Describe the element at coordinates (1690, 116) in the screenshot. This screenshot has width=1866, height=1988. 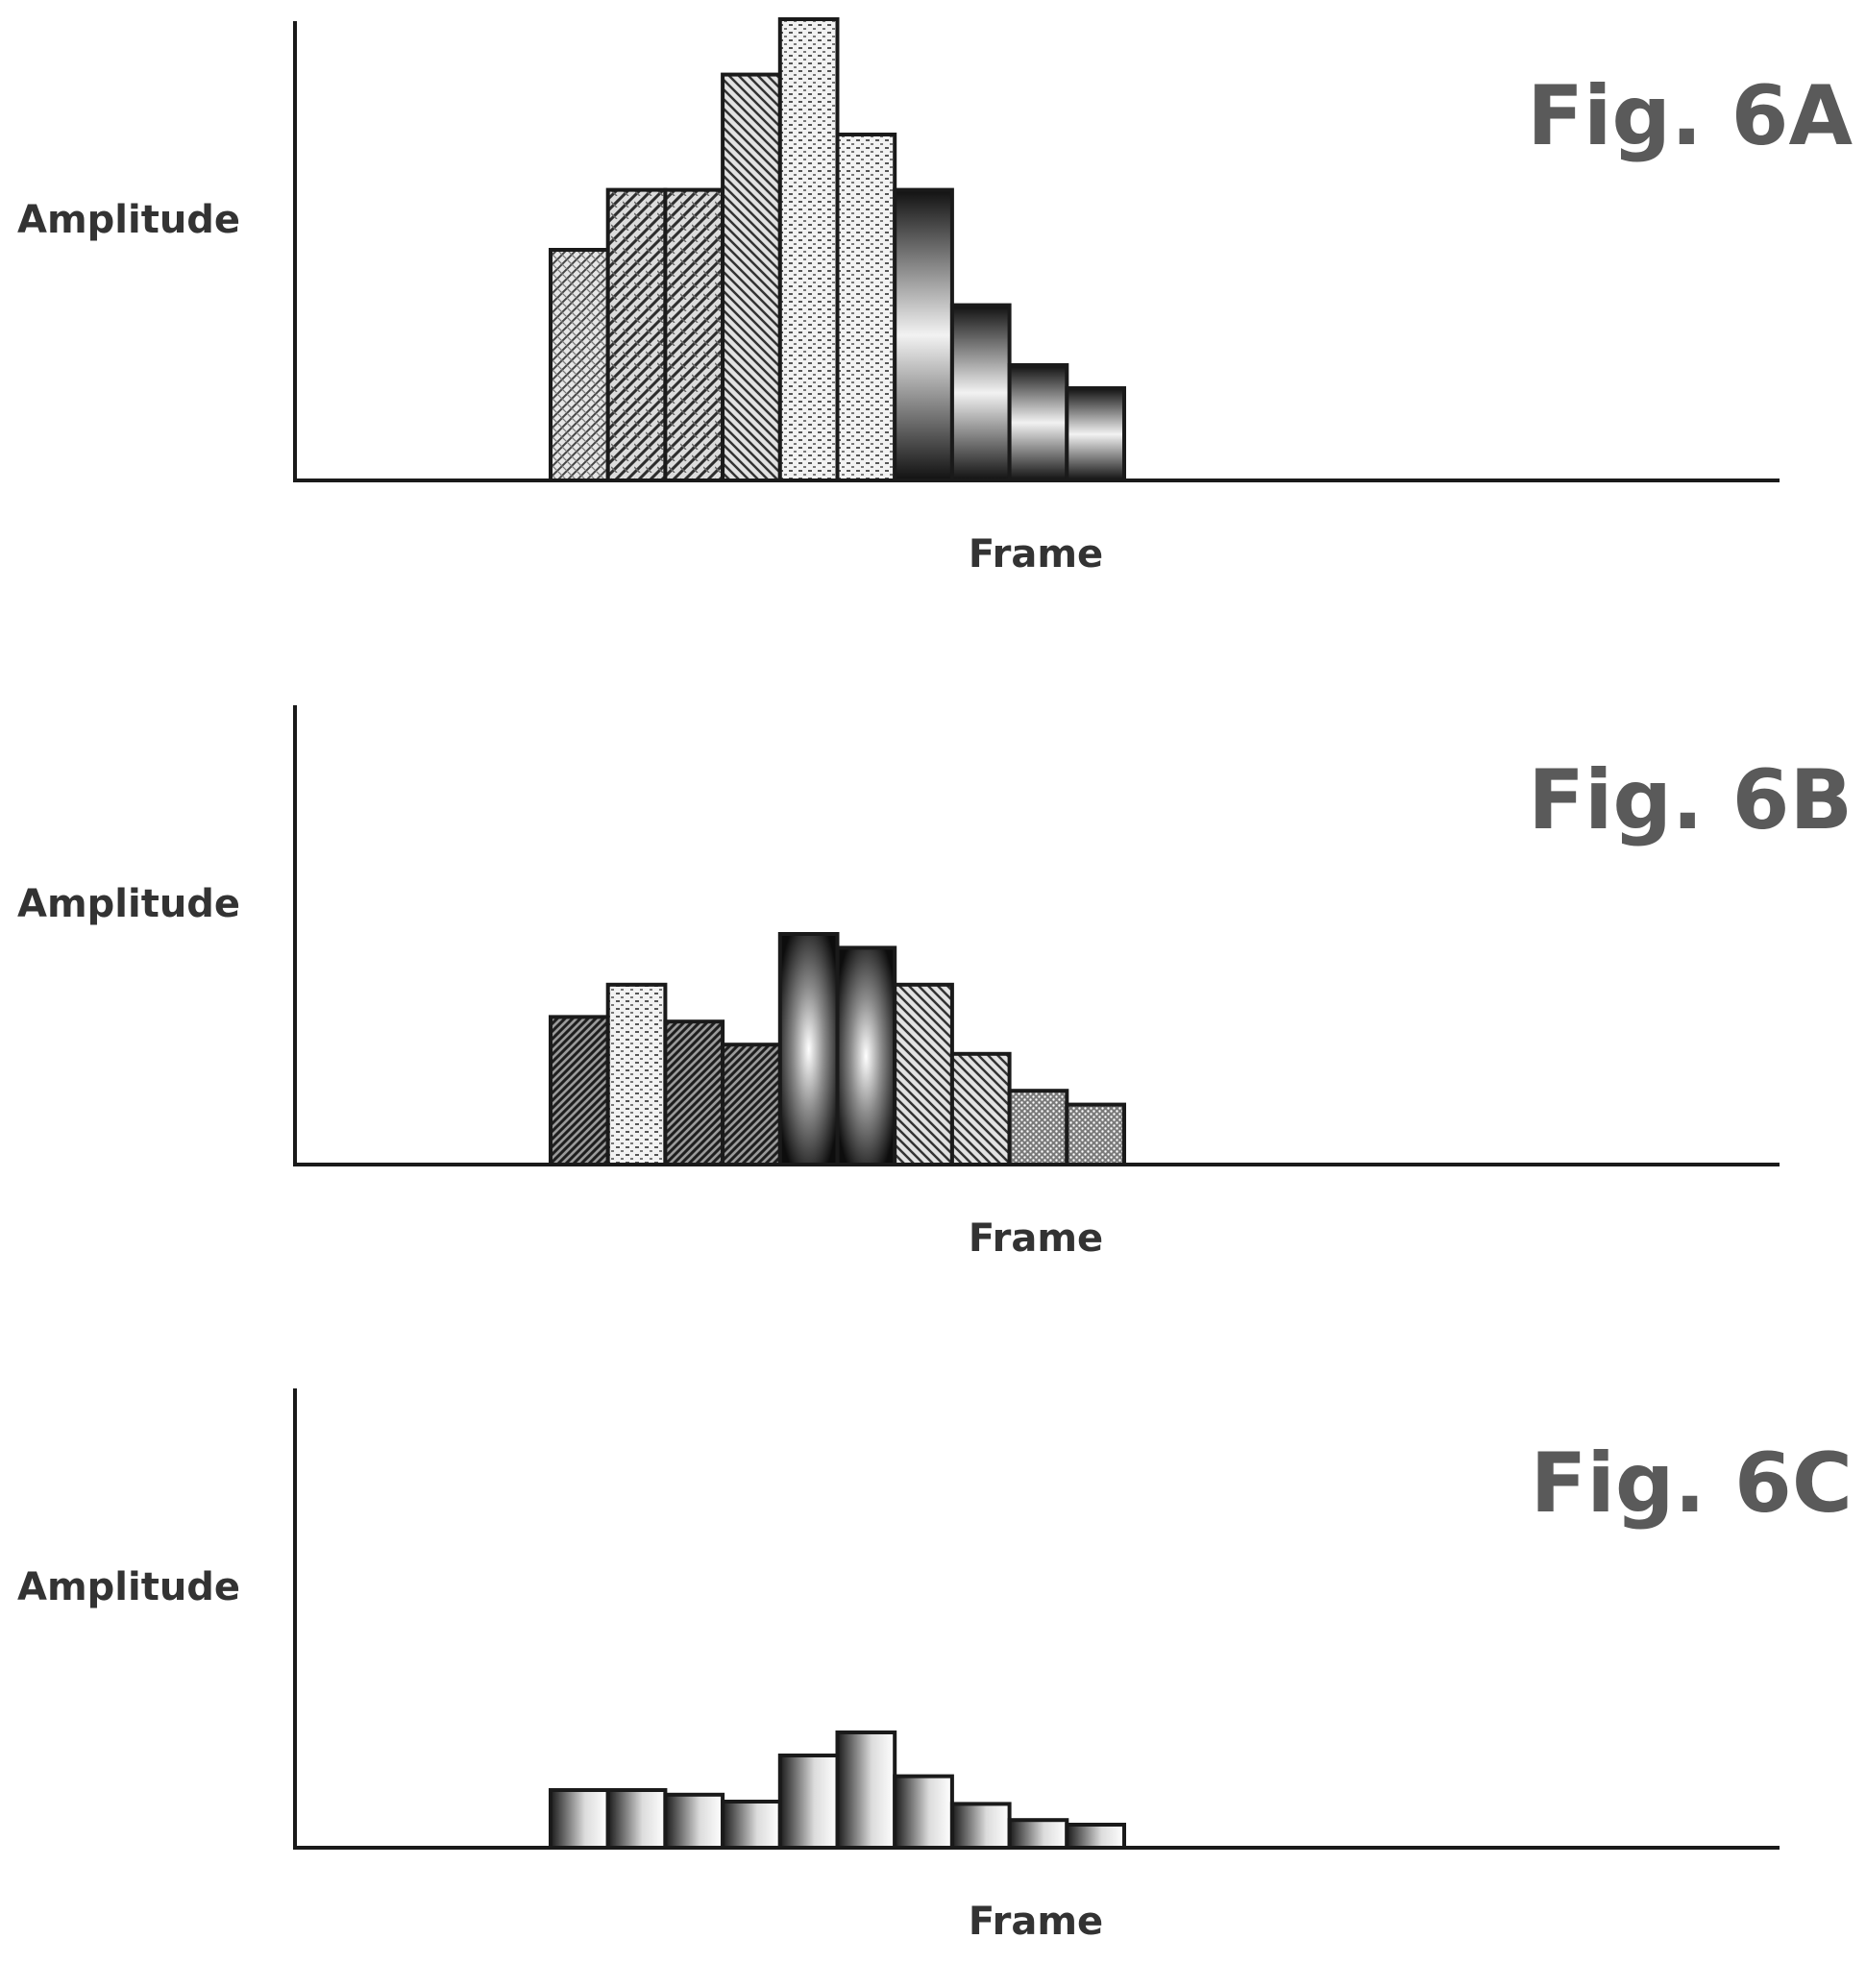
I see `figure-title: Fig. 6A` at that location.